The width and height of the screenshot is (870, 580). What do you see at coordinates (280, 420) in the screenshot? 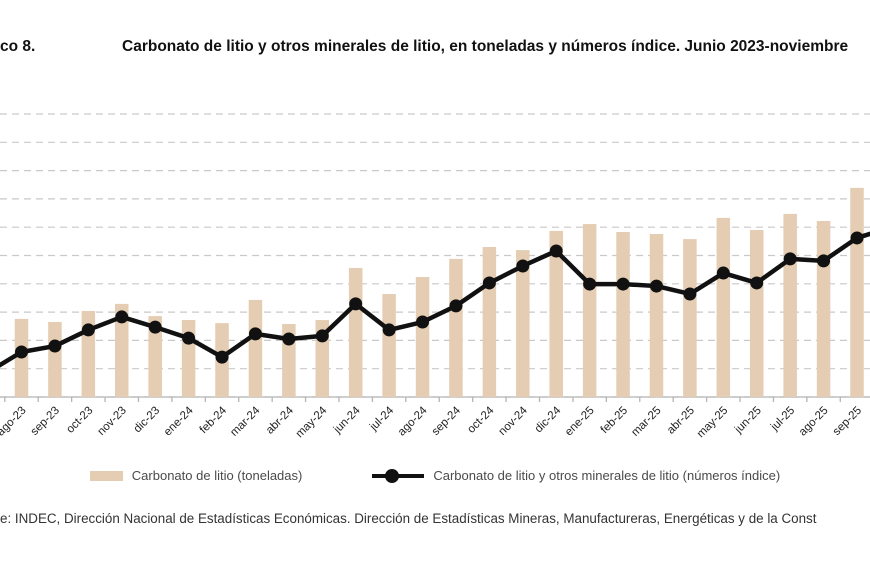
I see `x-label-abr-24: abr-24` at bounding box center [280, 420].